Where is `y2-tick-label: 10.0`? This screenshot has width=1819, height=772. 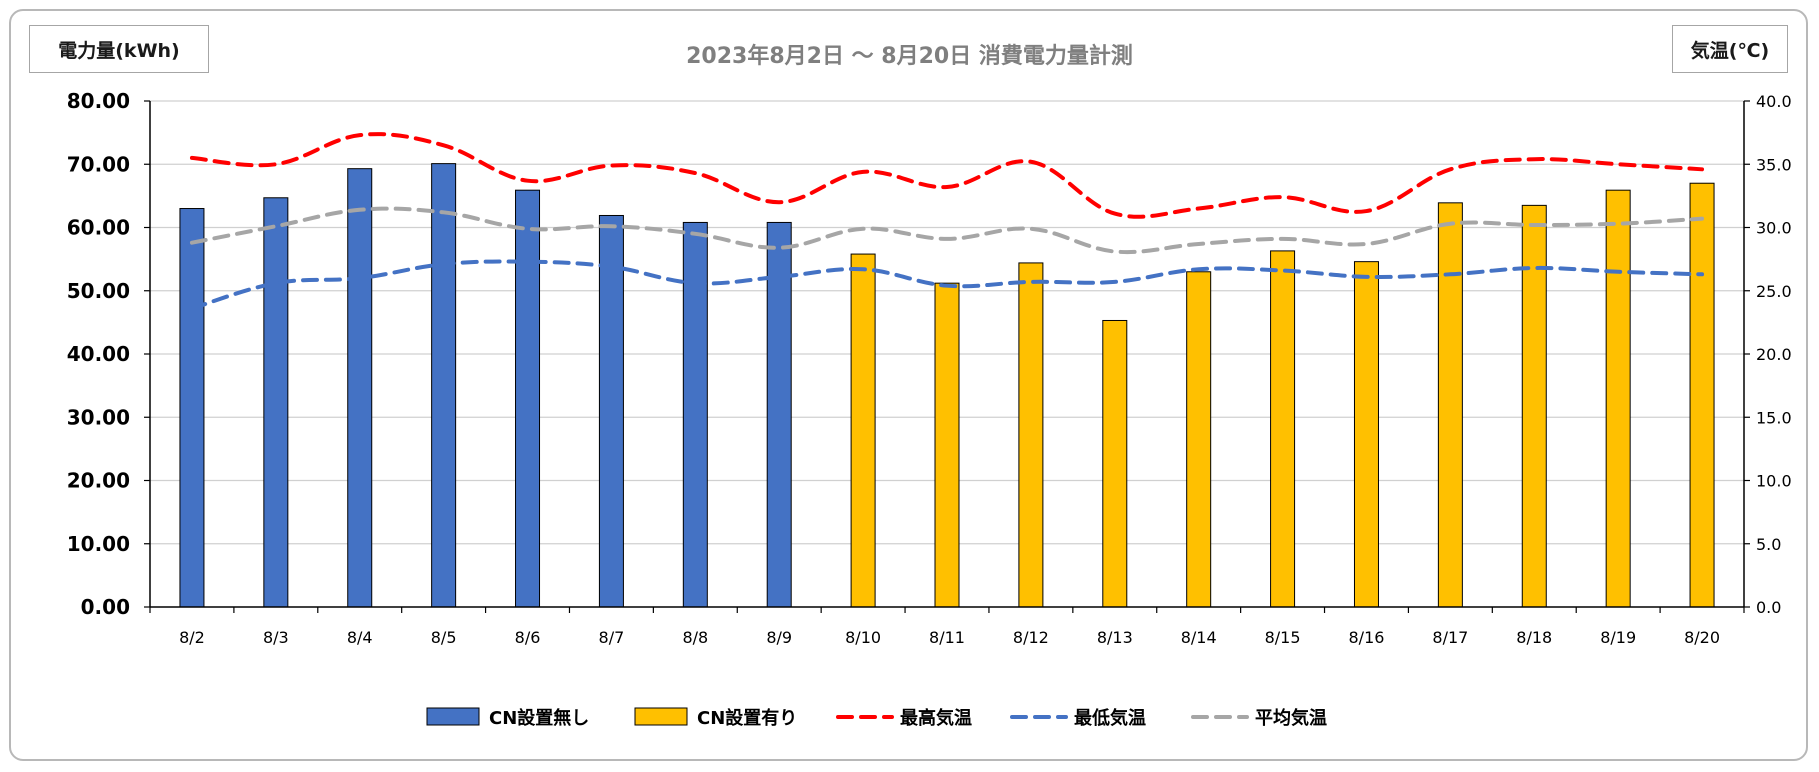
y2-tick-label: 10.0 is located at coordinates (1774, 481).